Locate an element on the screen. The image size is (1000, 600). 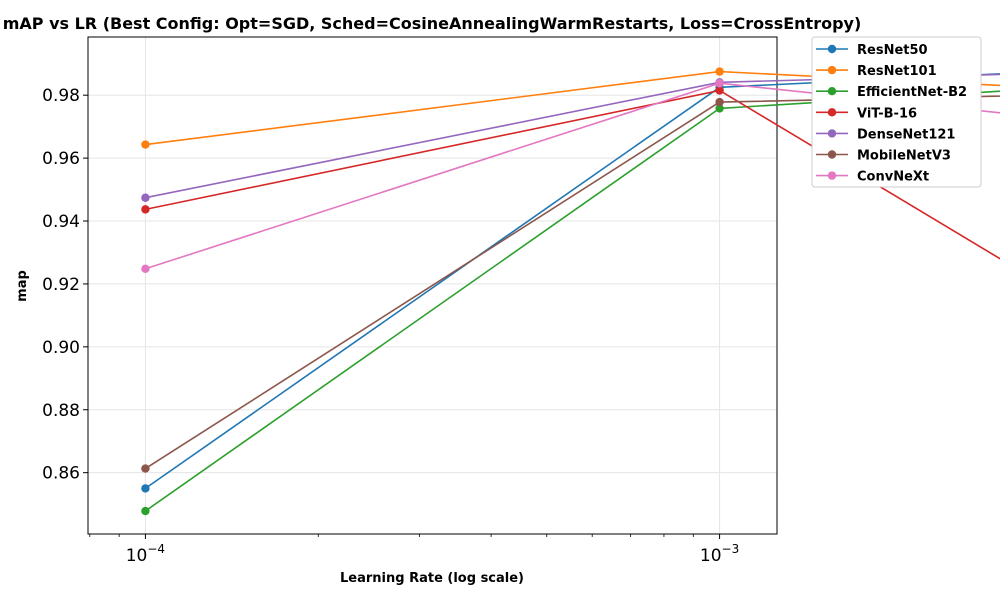
x-axis: 10−410−310−2 is located at coordinates (432, 550).